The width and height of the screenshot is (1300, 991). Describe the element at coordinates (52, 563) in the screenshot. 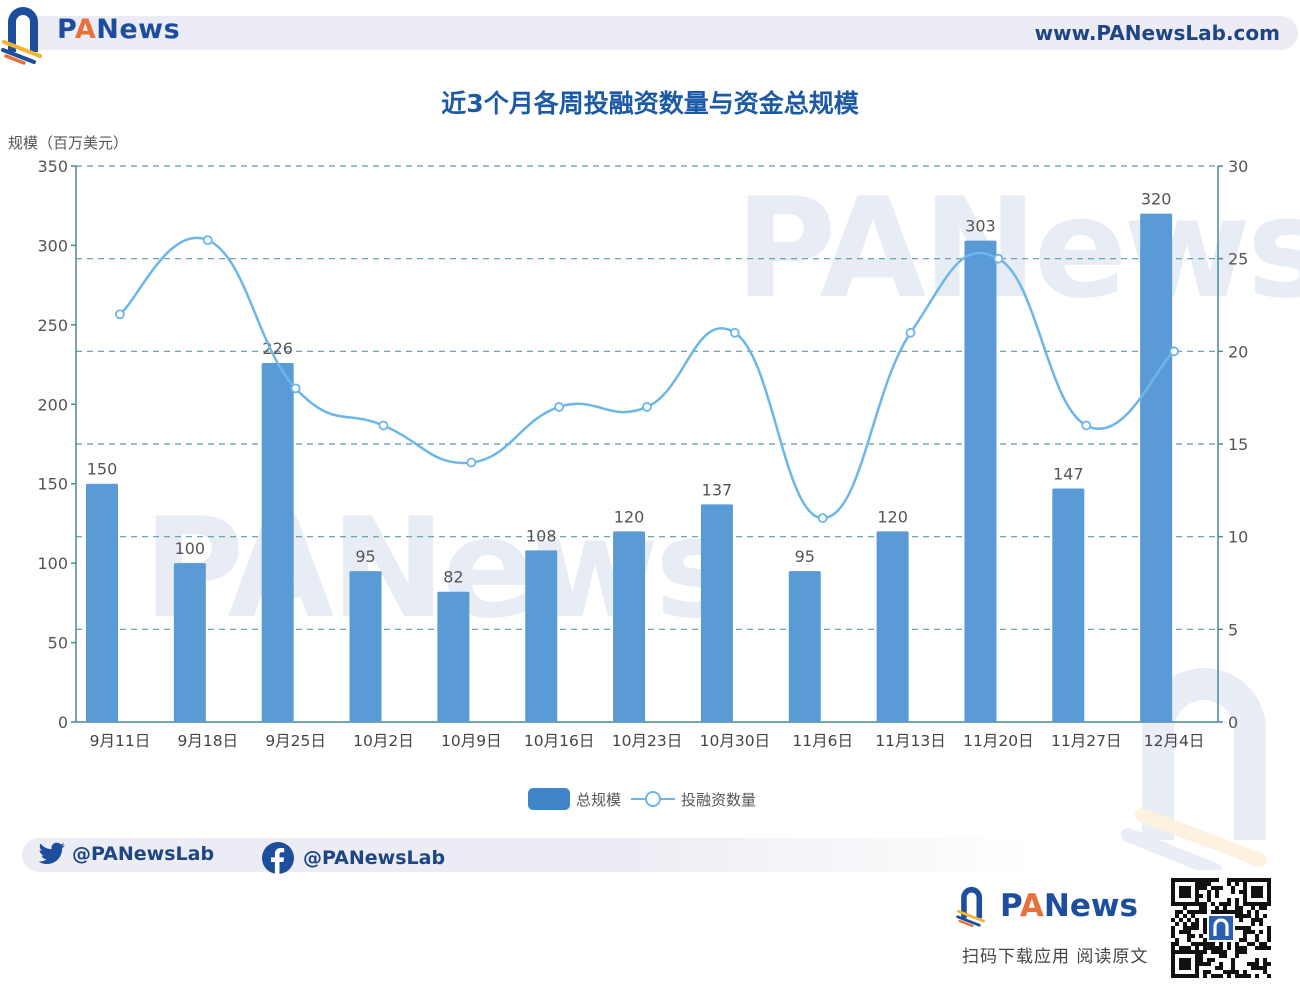

I see `y-axis-left-tick: 100` at that location.